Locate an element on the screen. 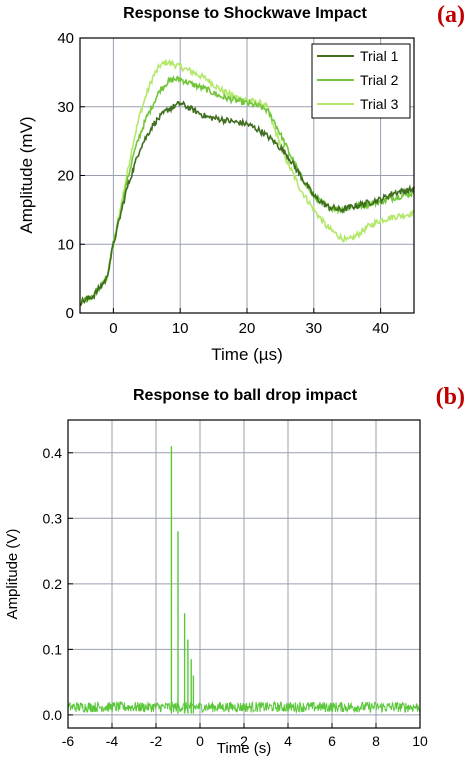  chart-a-legend-label-trial-1: Trial 1 is located at coordinates (379, 56).